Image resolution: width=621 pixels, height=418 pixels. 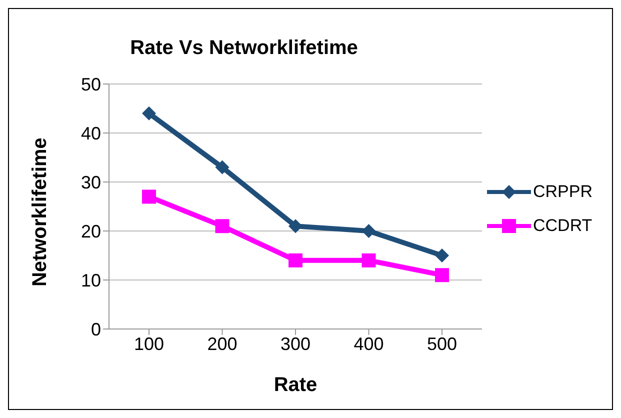 What do you see at coordinates (442, 344) in the screenshot?
I see `x-tick-label: 500` at bounding box center [442, 344].